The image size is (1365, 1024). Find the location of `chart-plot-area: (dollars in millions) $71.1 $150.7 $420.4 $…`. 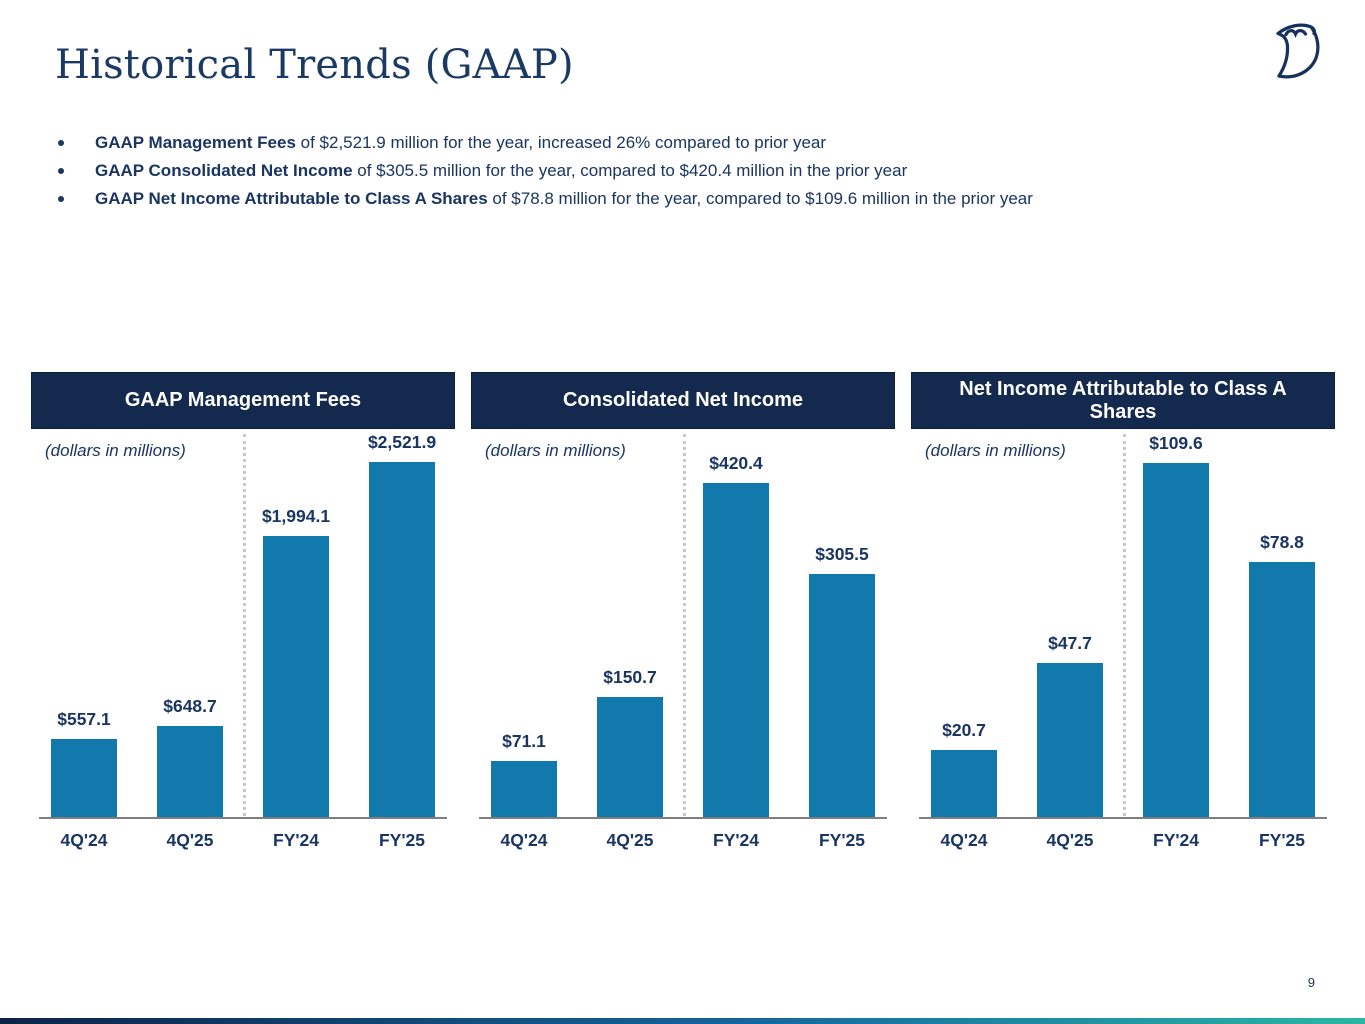

chart-plot-area: (dollars in millions) $71.1 $150.7 $420.4 $… is located at coordinates (683, 624).